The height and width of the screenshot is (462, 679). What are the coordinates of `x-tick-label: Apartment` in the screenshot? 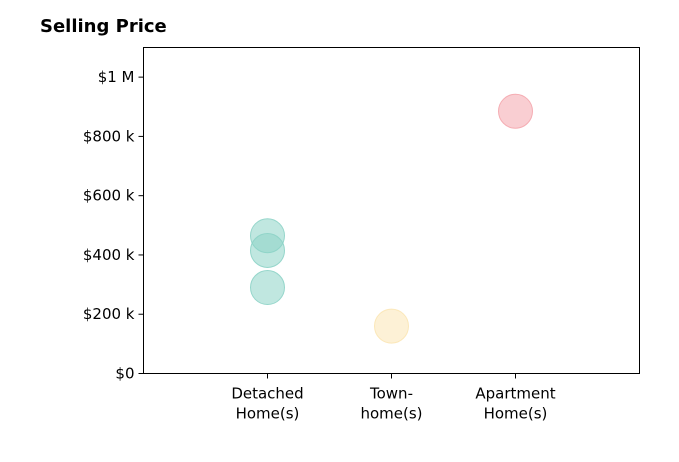 It's located at (515, 394).